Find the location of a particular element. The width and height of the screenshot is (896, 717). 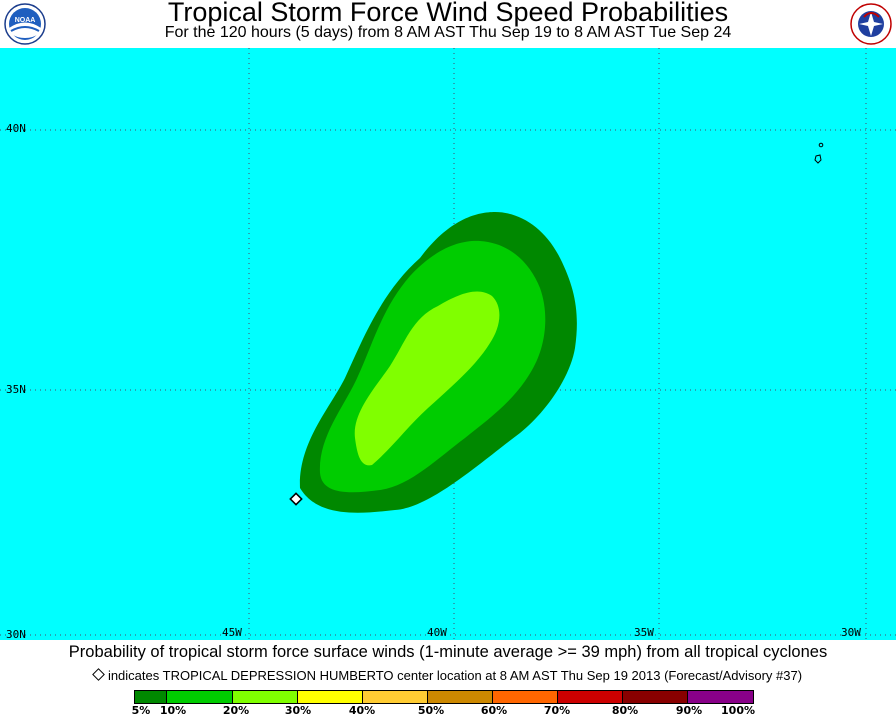

nws-logo is located at coordinates (871, 24).